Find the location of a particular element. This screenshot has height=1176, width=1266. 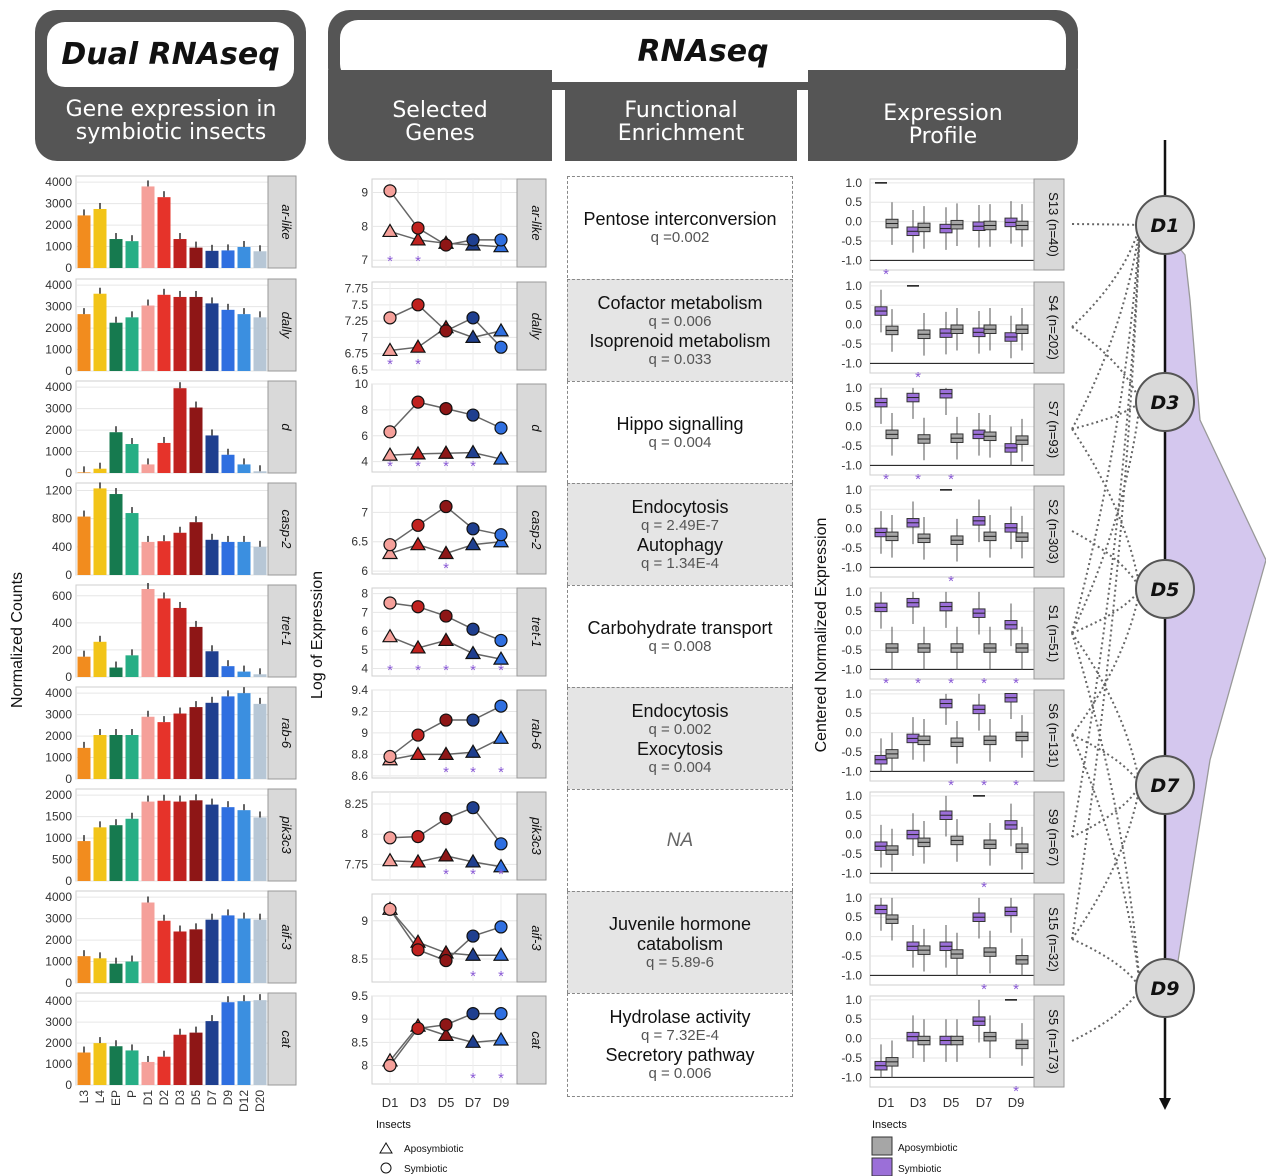

enrichment-row: Endocytosis q = 0.002 Exocytosis q = 0.004 is located at coordinates (680, 738).